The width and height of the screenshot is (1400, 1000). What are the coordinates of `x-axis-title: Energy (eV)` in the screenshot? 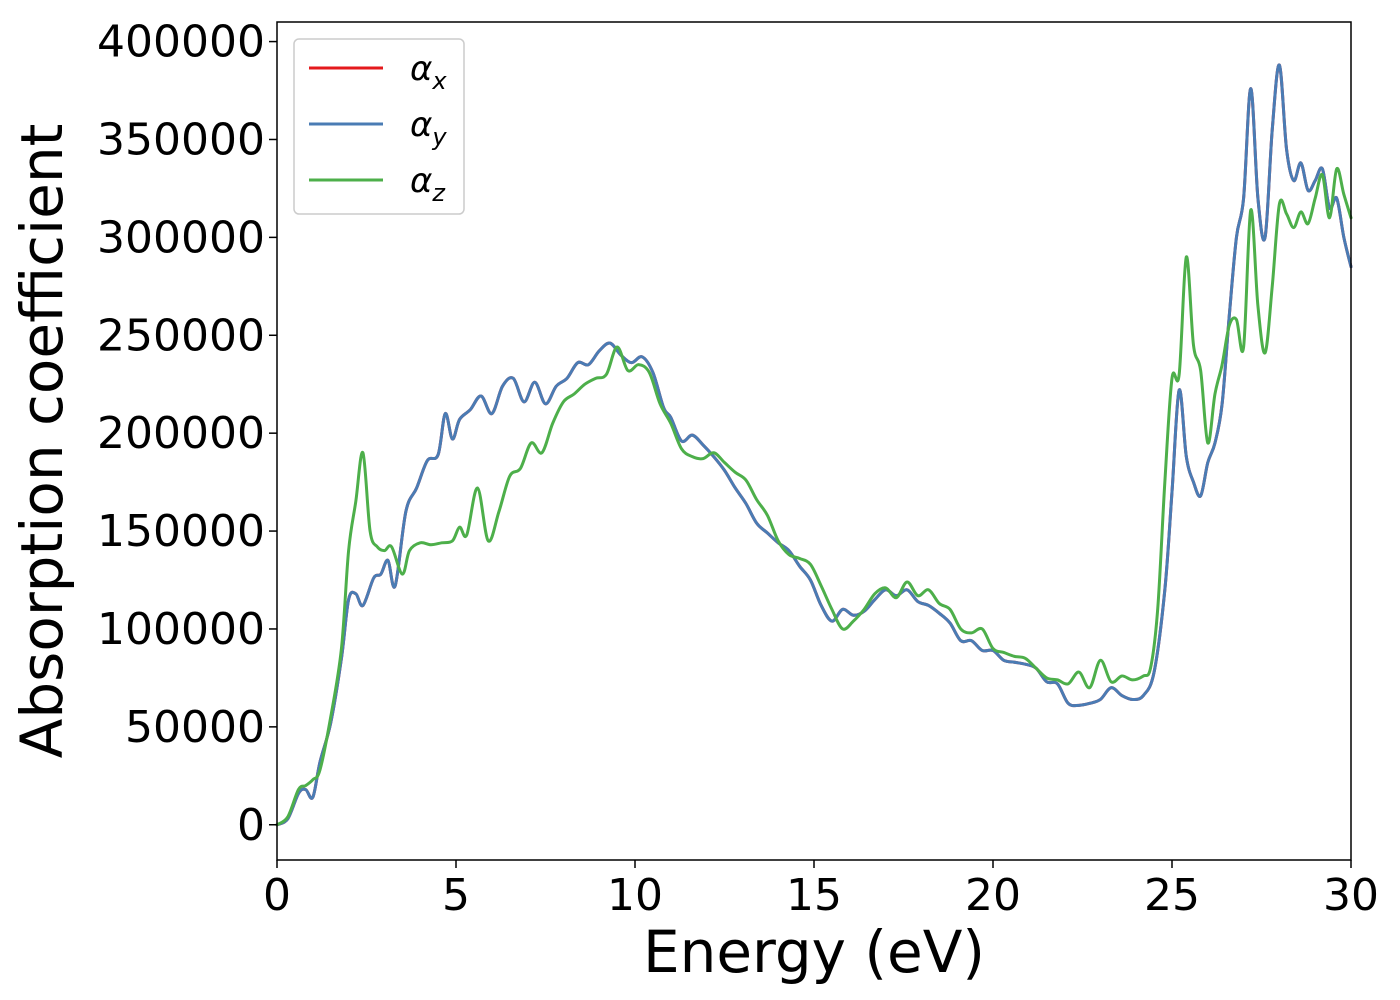 It's located at (814, 952).